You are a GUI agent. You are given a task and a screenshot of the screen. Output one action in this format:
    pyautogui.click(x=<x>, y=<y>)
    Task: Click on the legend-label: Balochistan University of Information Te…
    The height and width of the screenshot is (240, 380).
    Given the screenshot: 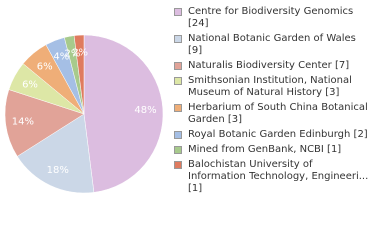 What is the action you would take?
    pyautogui.click(x=278, y=176)
    